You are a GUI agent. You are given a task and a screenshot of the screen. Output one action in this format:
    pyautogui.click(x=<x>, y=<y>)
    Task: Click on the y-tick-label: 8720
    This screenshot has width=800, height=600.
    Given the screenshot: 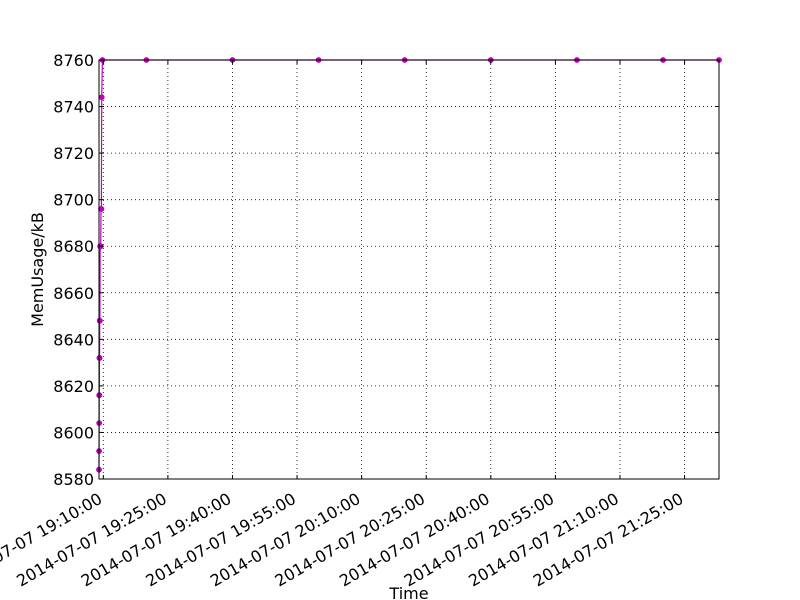 What is the action you would take?
    pyautogui.click(x=73, y=153)
    